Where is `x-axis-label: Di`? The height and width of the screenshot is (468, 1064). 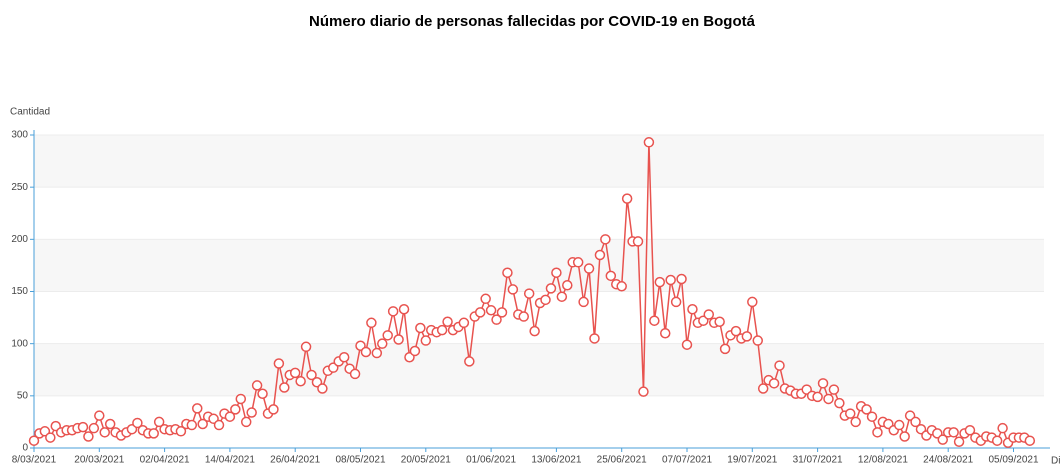
x-axis-label: Di is located at coordinates (1055, 461).